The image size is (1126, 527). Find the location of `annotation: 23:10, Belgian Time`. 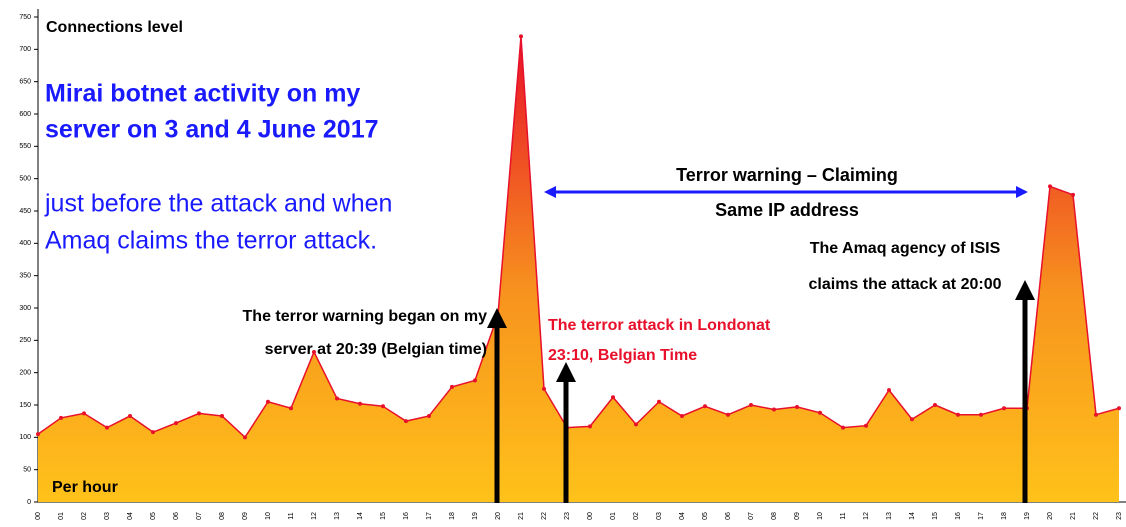

annotation: 23:10, Belgian Time is located at coordinates (622, 355).